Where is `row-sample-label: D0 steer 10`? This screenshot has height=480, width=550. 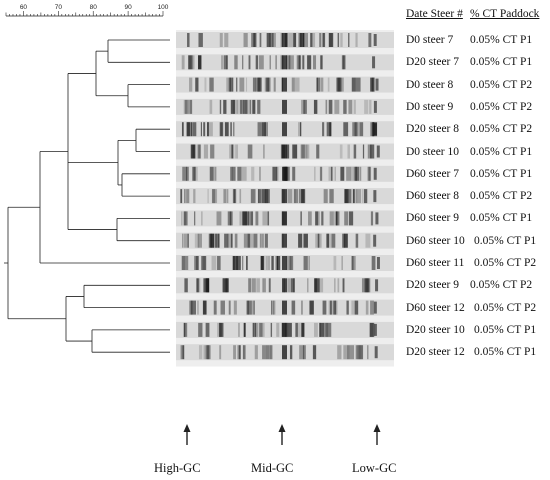 row-sample-label: D0 steer 10 is located at coordinates (433, 151).